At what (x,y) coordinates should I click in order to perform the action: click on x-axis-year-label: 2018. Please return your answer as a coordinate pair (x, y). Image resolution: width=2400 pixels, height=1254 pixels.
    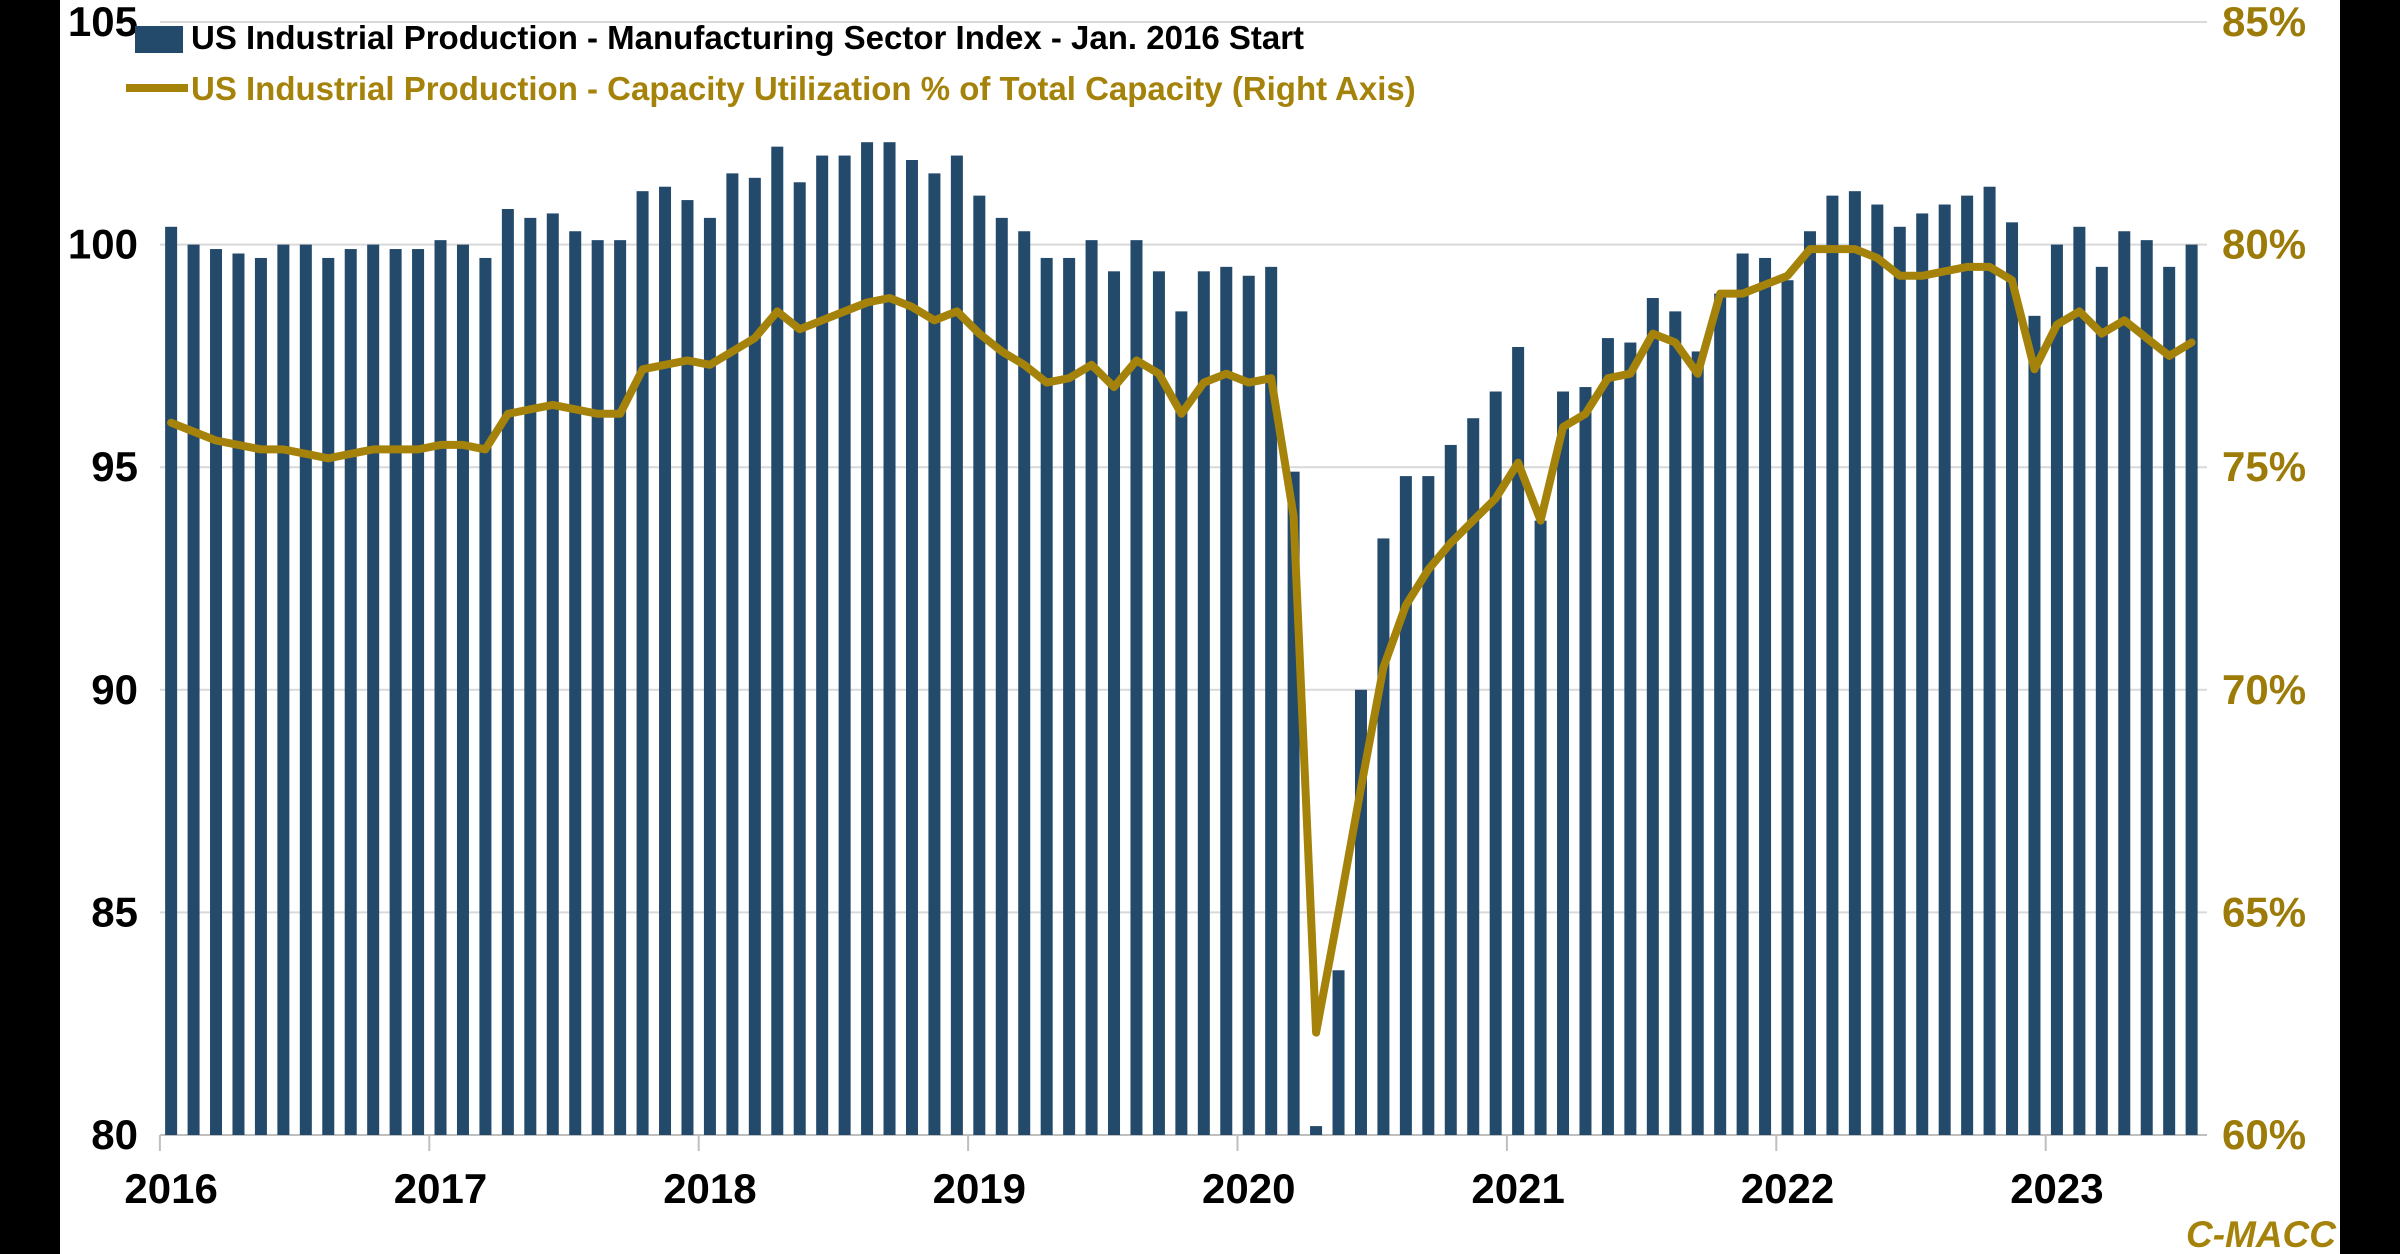
    Looking at the image, I should click on (709, 1188).